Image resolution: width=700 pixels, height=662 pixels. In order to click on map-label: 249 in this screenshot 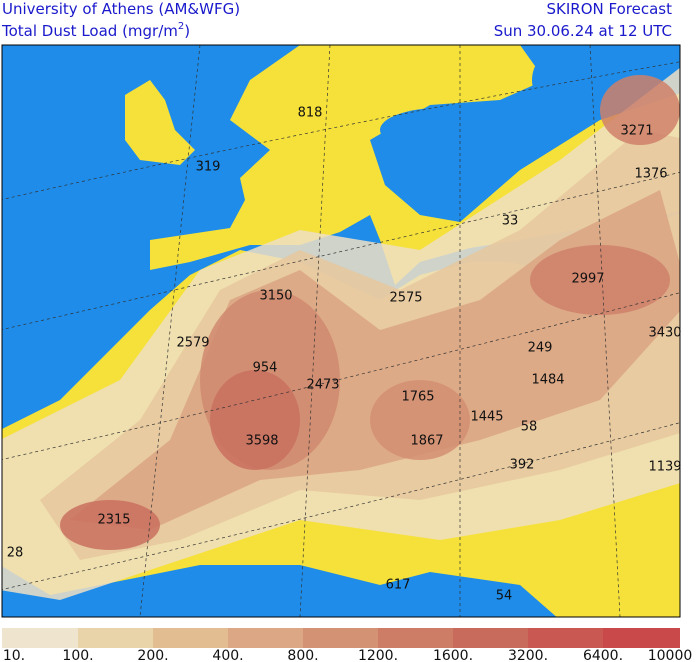, I will do `click(540, 348)`.